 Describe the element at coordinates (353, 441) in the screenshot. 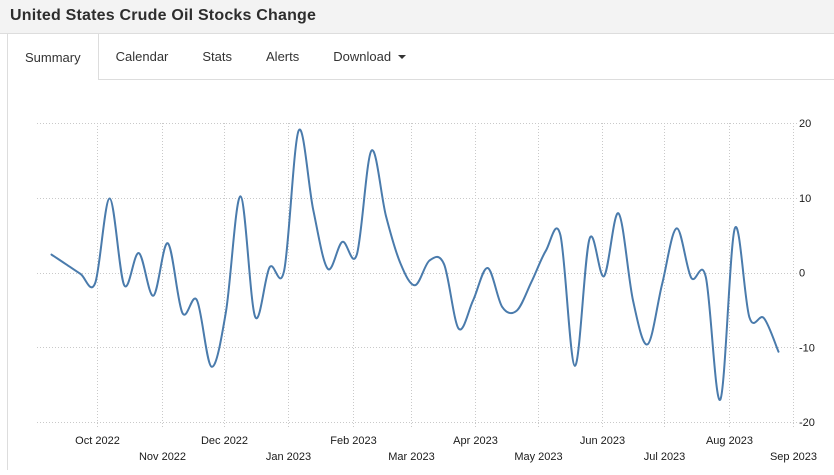

I see `svg-text: Feb 2023` at that location.